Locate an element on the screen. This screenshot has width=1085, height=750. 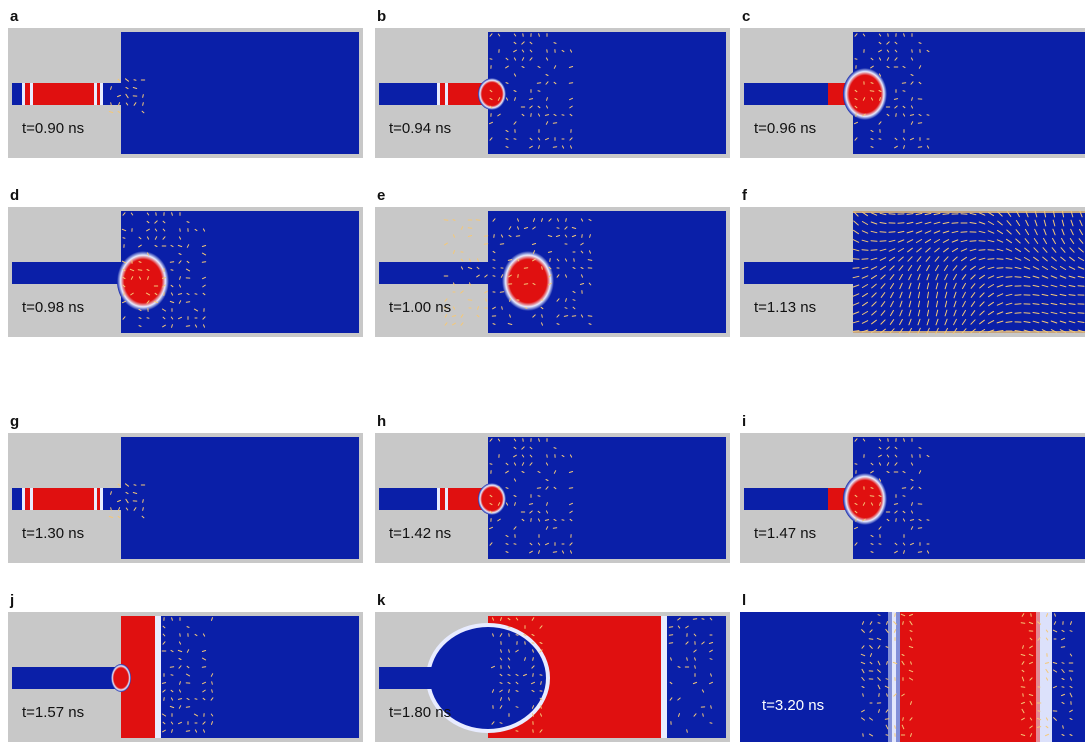
time-label: t=1.13 ns is located at coordinates (785, 307).